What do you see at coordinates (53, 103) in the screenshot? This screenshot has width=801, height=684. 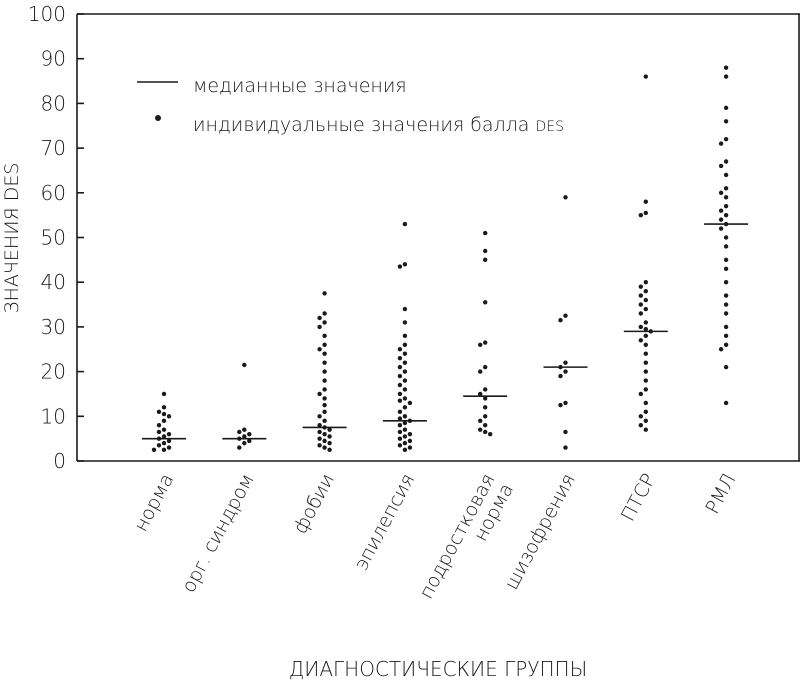 I see `y-tick-label: 80` at bounding box center [53, 103].